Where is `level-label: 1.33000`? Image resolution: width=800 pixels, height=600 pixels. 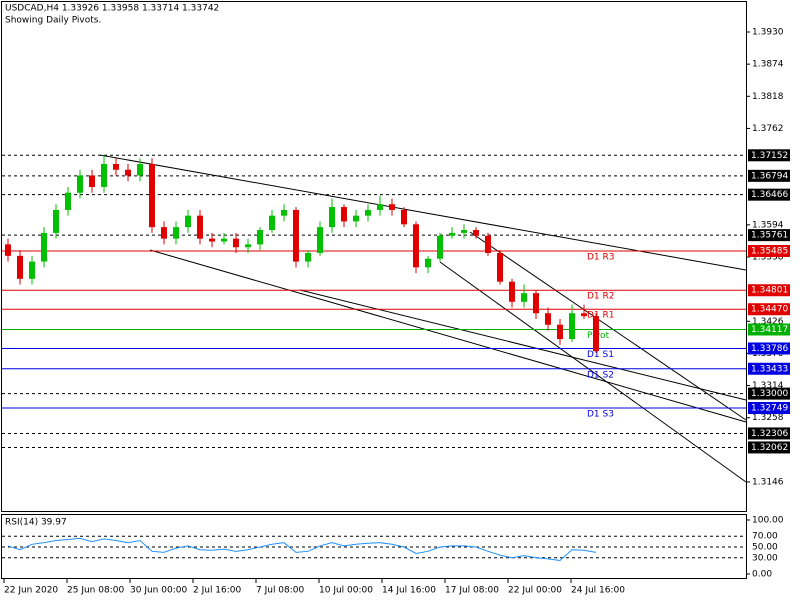
level-label: 1.33000 is located at coordinates (769, 394).